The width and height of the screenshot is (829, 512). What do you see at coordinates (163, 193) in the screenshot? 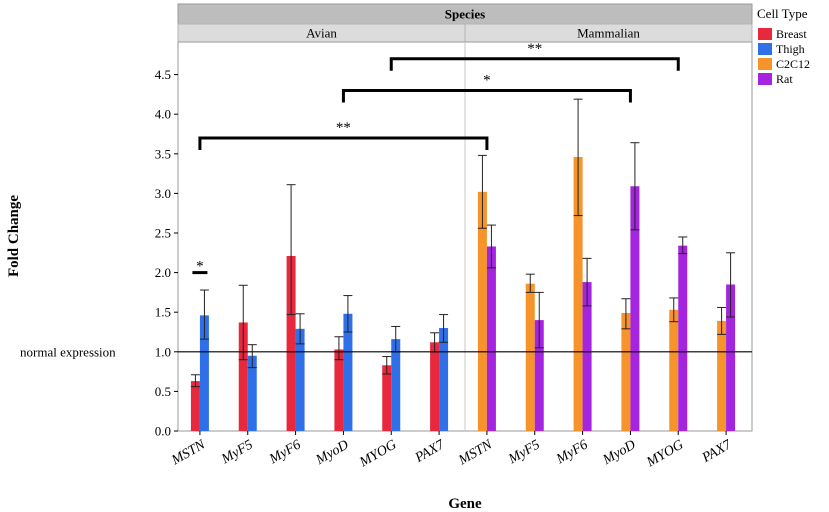
I see `y-tick-label-6: 3.0` at bounding box center [163, 193].